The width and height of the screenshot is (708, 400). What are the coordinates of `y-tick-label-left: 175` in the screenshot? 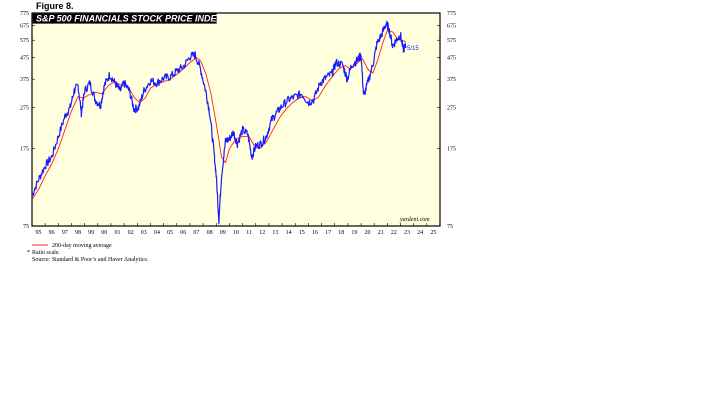 It's located at (24, 150).